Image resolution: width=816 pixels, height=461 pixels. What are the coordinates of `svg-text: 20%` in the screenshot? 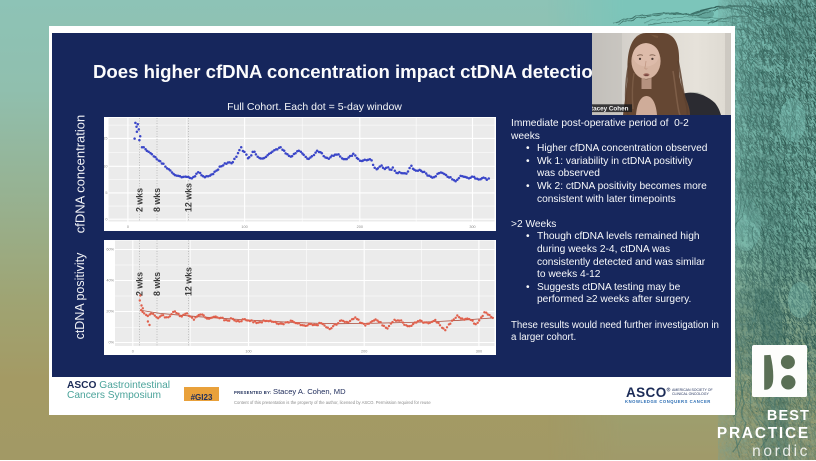 It's located at (110, 312).